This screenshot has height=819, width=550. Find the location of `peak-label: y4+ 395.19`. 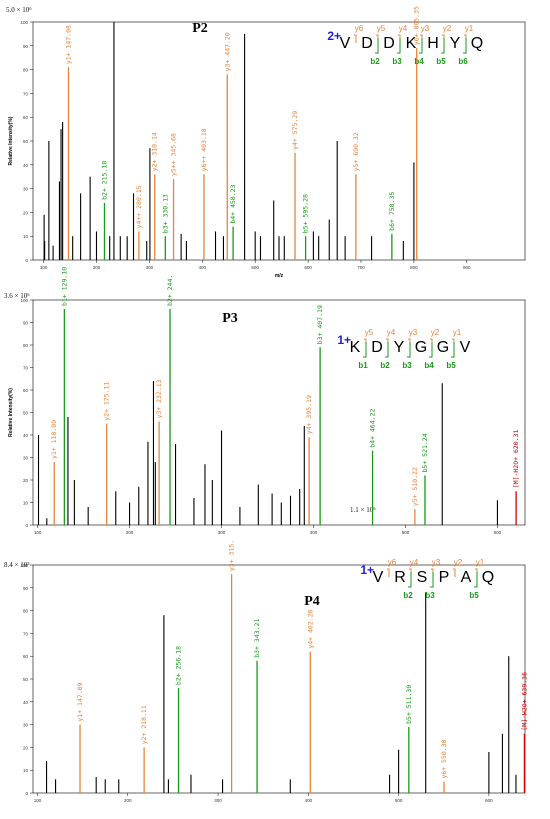

peak-label: y4+ 395.19 is located at coordinates (309, 414).